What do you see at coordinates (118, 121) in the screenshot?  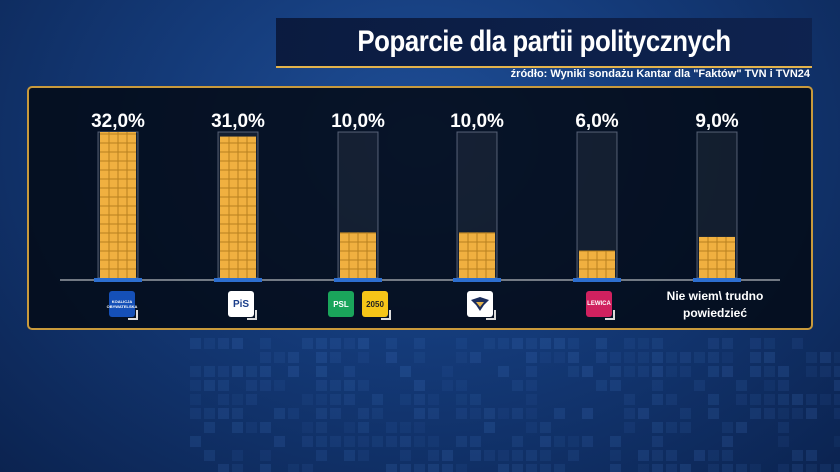 I see `value-label: 32,0%` at bounding box center [118, 121].